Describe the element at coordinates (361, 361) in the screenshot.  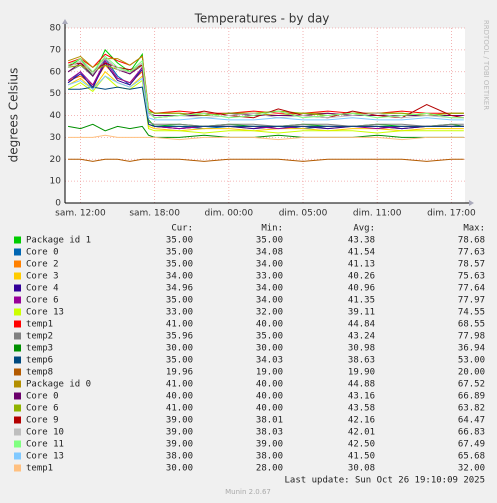
I see `legend-value: 38.63` at that location.